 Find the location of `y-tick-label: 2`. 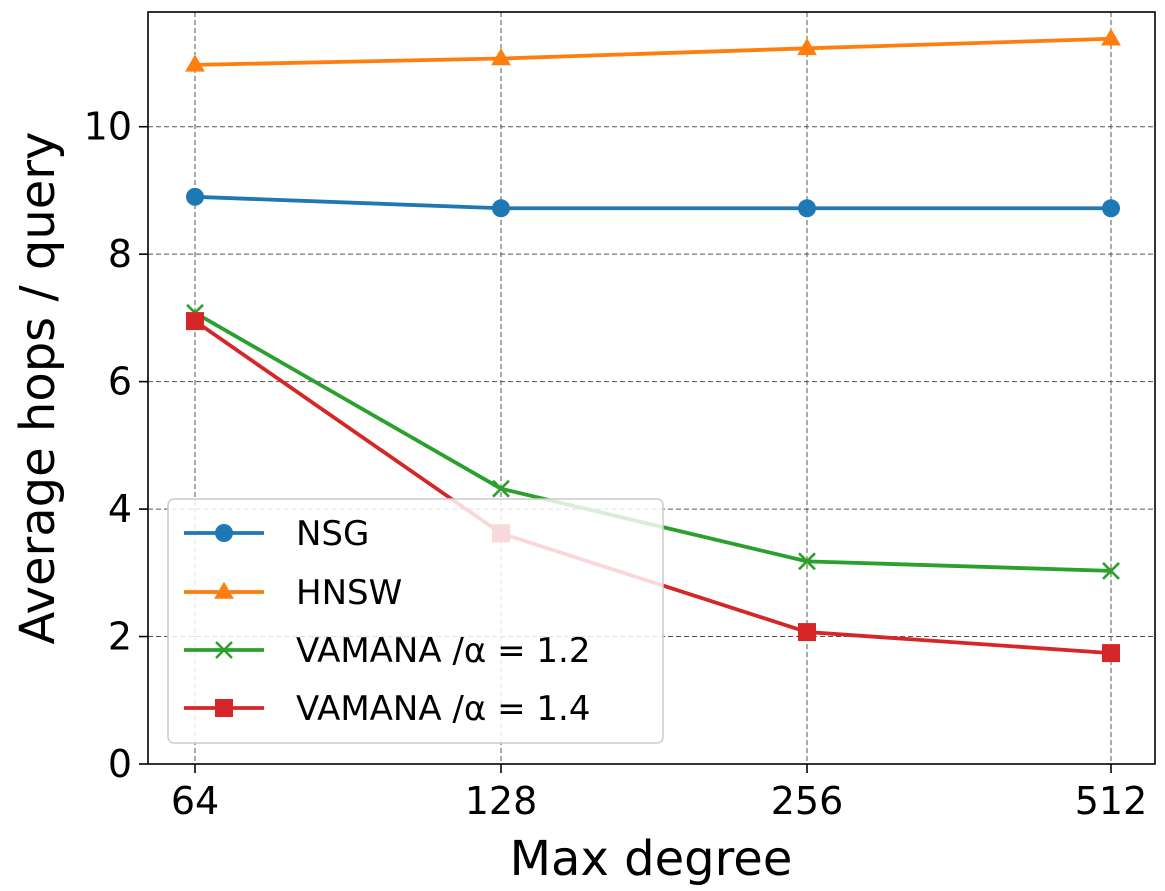

y-tick-label: 2 is located at coordinates (120, 637).